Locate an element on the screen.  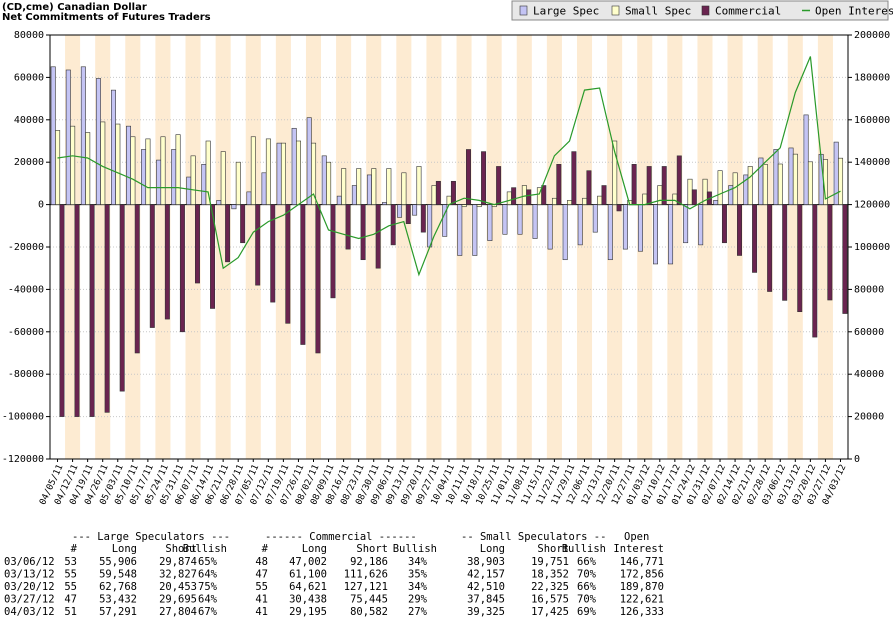
table-column-header: Interest is located at coordinates (638, 549).